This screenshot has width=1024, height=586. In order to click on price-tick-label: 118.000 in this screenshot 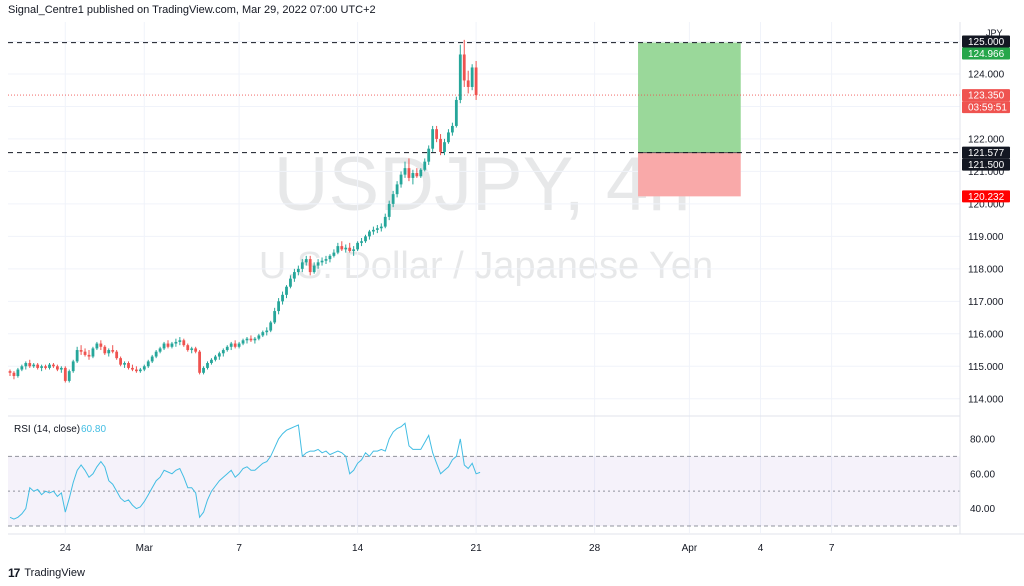, I will do `click(986, 269)`.